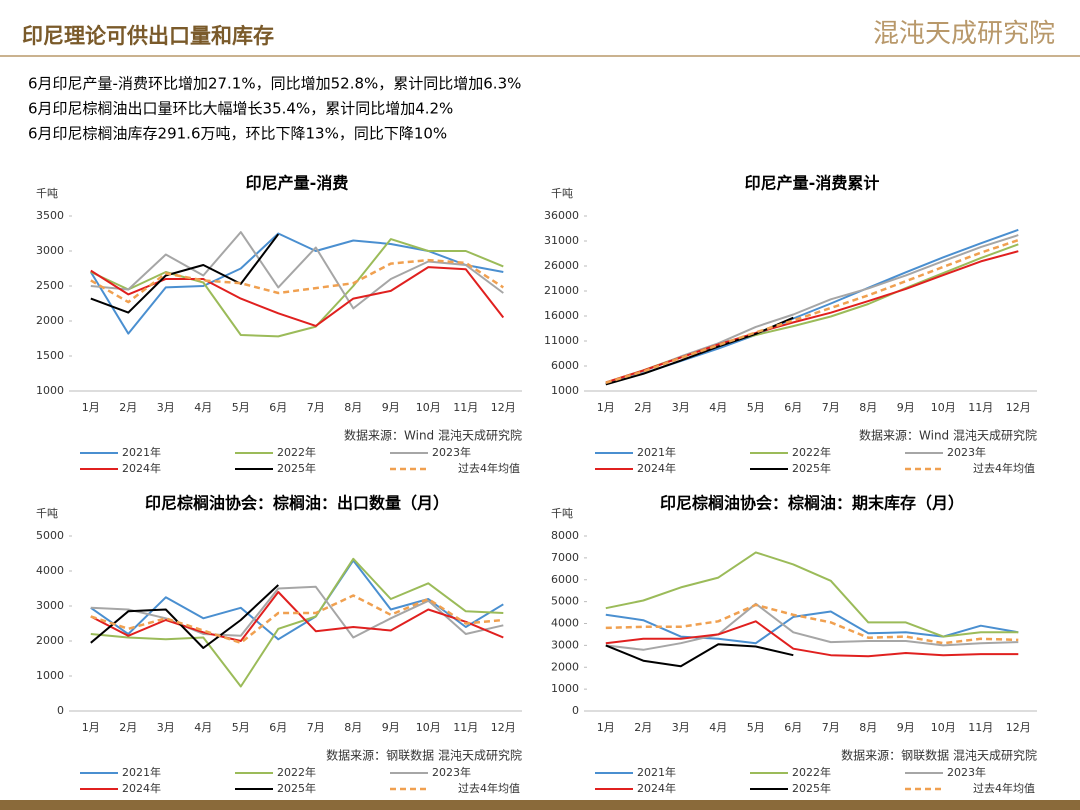  Describe the element at coordinates (561, 265) in the screenshot. I see `y-tick-label: 26000` at that location.